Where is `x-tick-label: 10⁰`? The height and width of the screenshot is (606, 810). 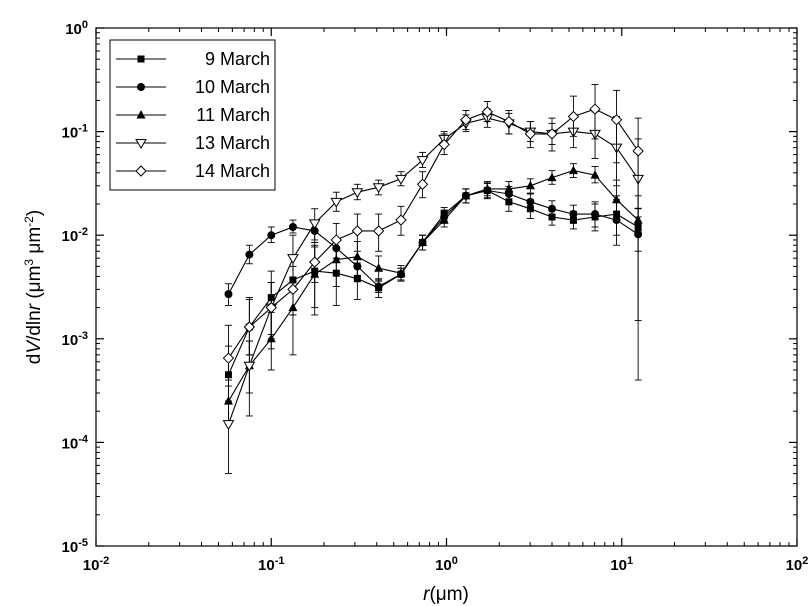
x-tick-label: 10⁰ is located at coordinates (446, 564).